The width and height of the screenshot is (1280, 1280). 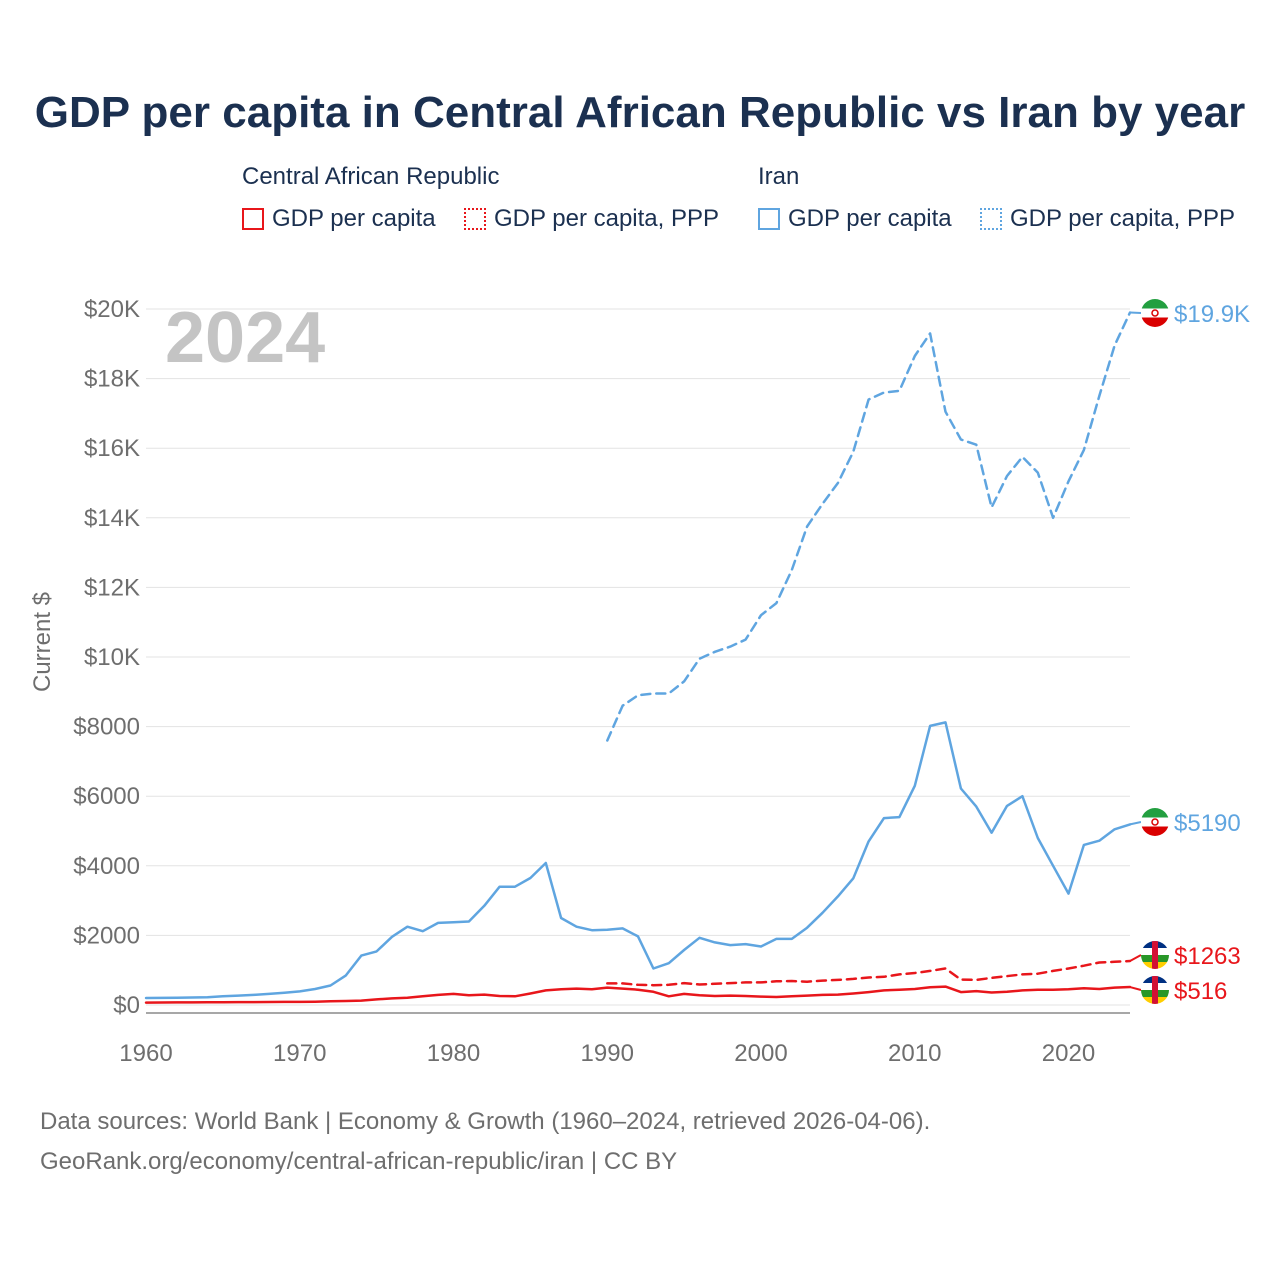 What do you see at coordinates (112, 448) in the screenshot?
I see `y-tick-label-8: $16K` at bounding box center [112, 448].